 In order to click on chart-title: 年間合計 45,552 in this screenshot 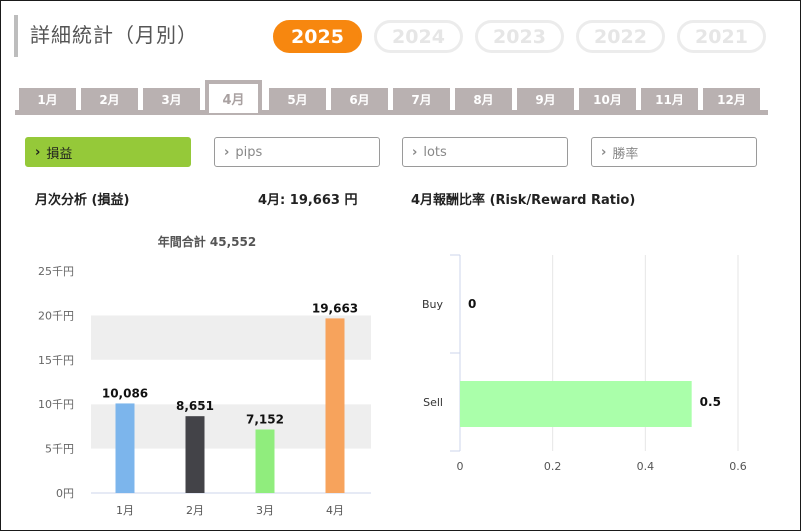, I will do `click(207, 241)`.